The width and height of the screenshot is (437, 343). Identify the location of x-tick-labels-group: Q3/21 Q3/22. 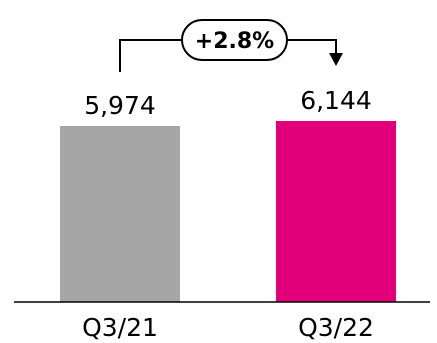
(228, 327).